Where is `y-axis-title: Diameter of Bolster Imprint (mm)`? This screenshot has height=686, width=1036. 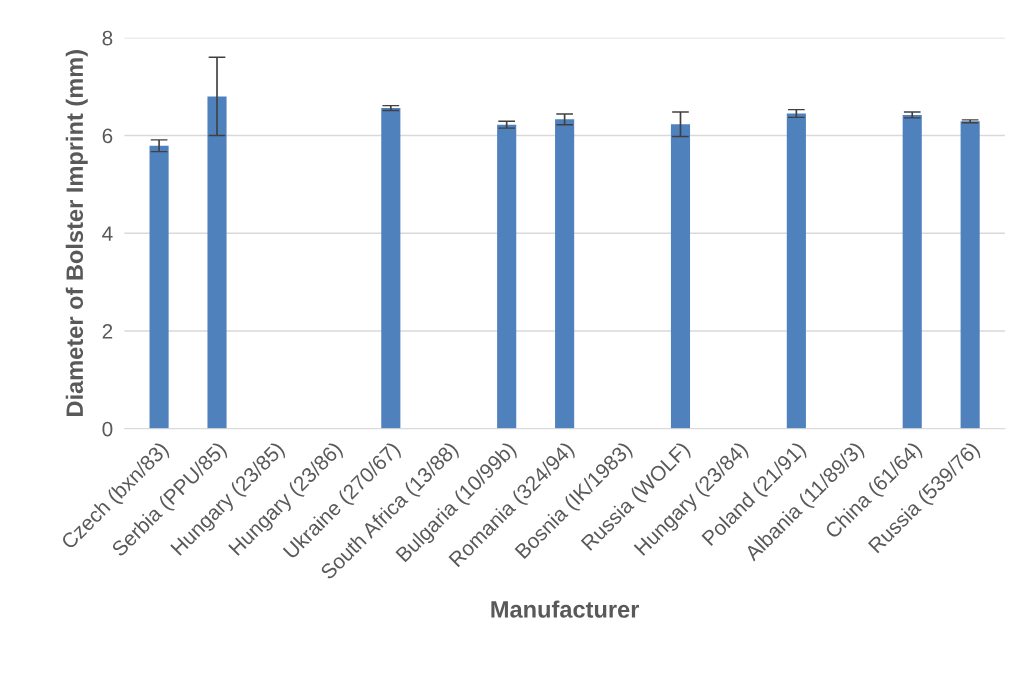
y-axis-title: Diameter of Bolster Imprint (mm) is located at coordinates (76, 233).